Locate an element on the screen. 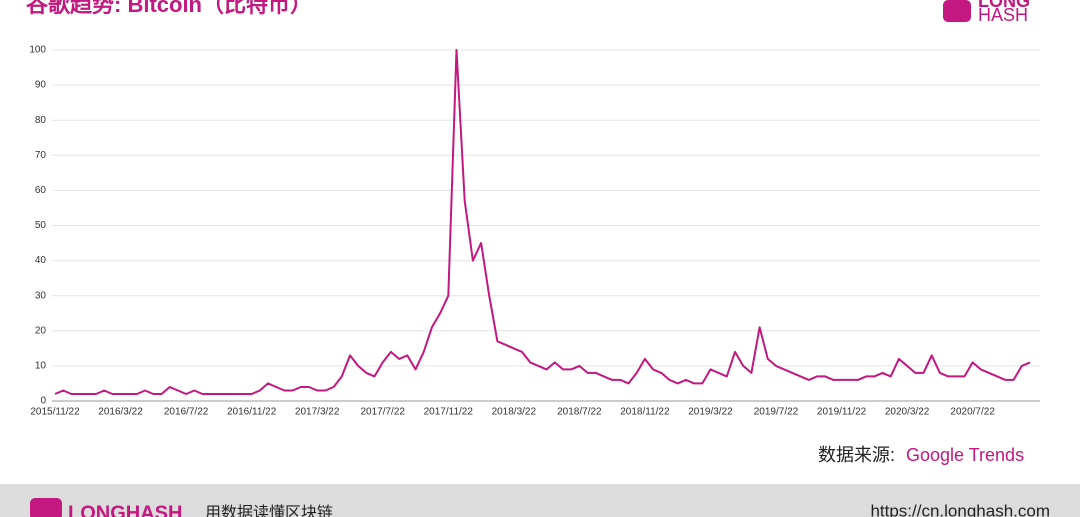 The image size is (1080, 517). x-tick-label: 2020/3/22 is located at coordinates (907, 412).